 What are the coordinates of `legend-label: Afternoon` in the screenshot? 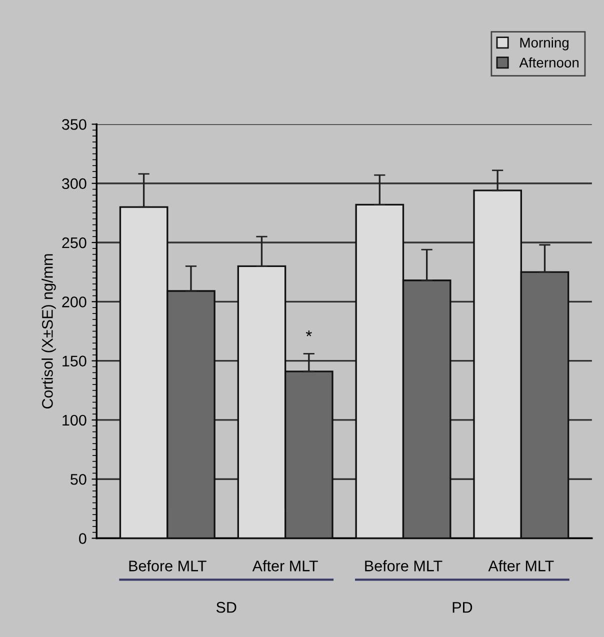 It's located at (549, 62).